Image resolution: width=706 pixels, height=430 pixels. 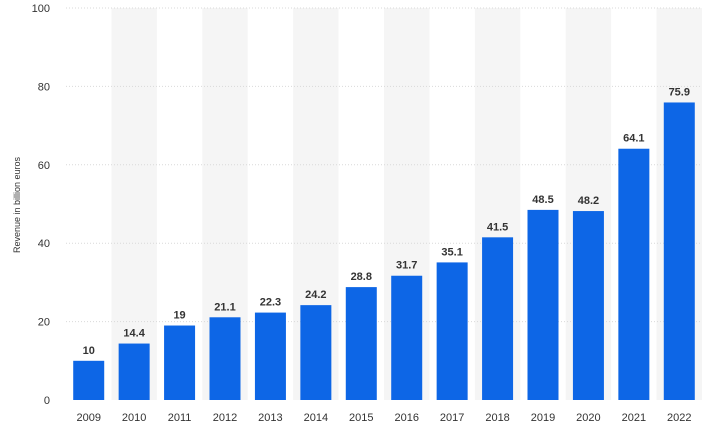 What do you see at coordinates (634, 418) in the screenshot?
I see `x-tick-label: 2021` at bounding box center [634, 418].